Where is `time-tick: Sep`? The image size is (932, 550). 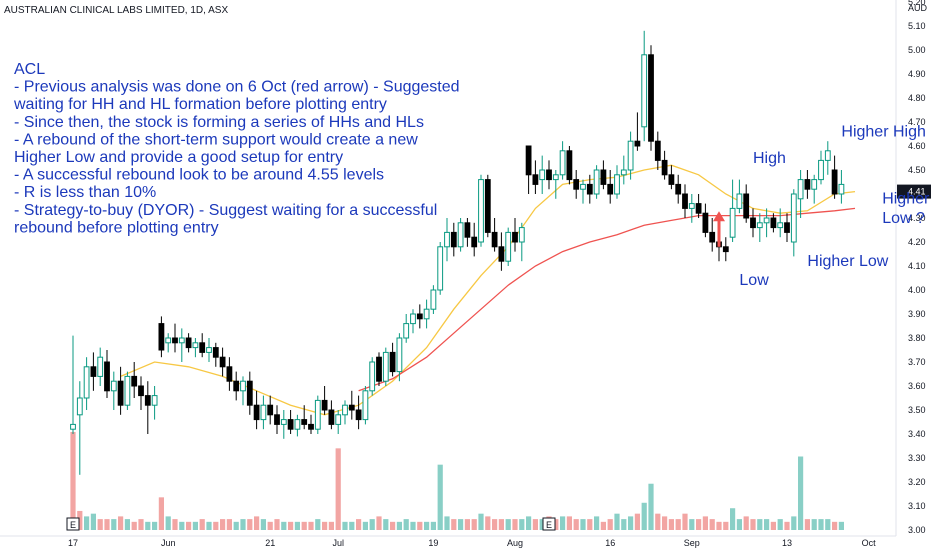 time-tick: Sep is located at coordinates (692, 543).